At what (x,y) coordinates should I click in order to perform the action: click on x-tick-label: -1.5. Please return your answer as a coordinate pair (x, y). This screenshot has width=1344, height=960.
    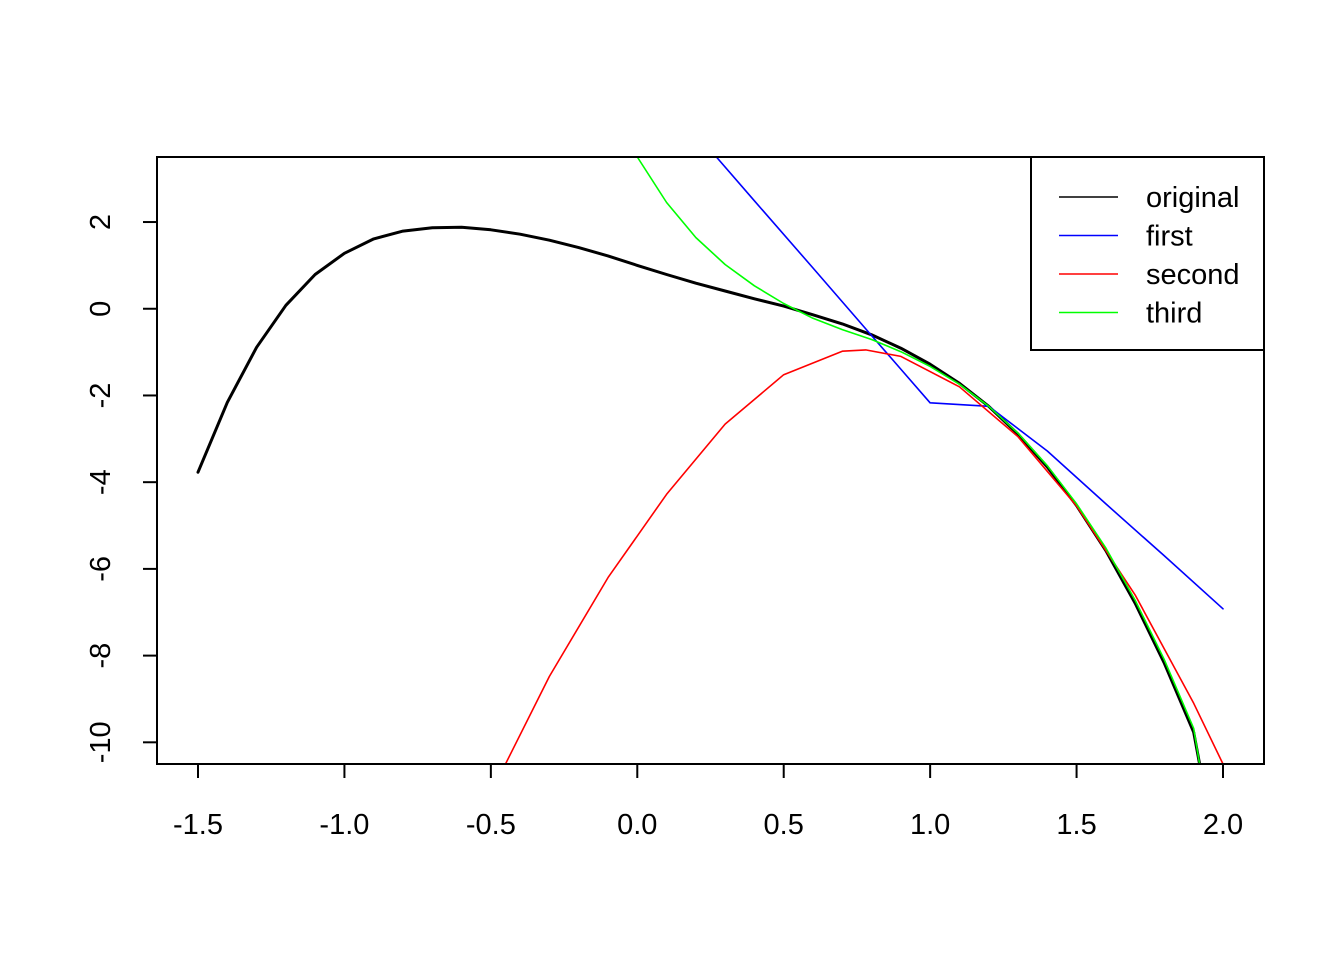
    Looking at the image, I should click on (198, 825).